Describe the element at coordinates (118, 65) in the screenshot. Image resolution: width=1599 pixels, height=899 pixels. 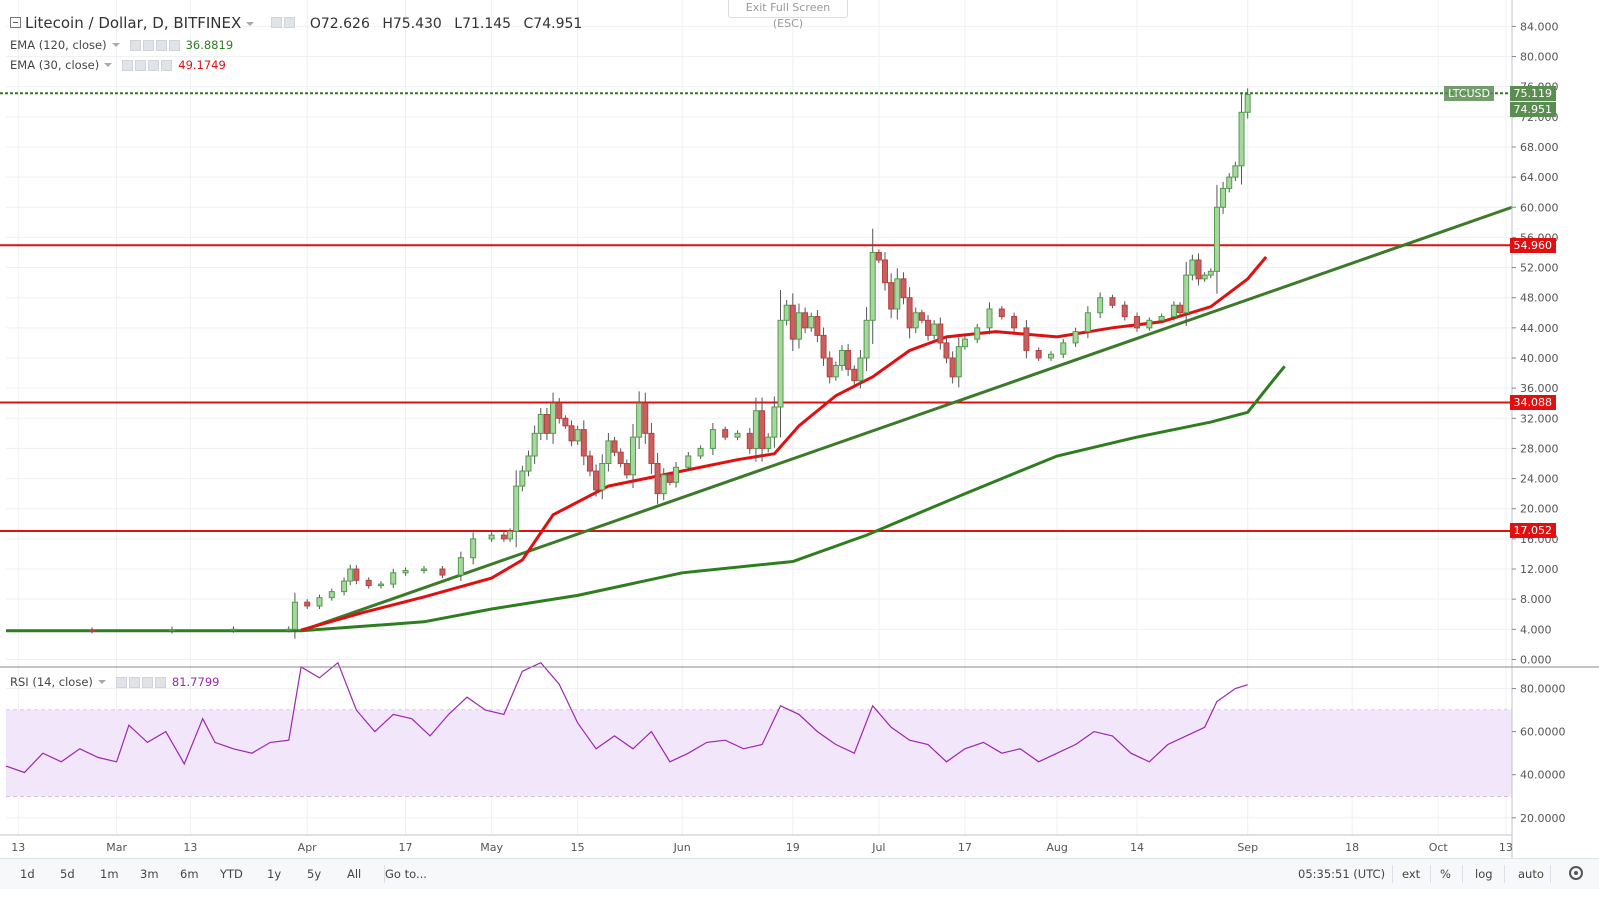
I see `ema-30-legend: EMA (30, close) 49.1749` at that location.